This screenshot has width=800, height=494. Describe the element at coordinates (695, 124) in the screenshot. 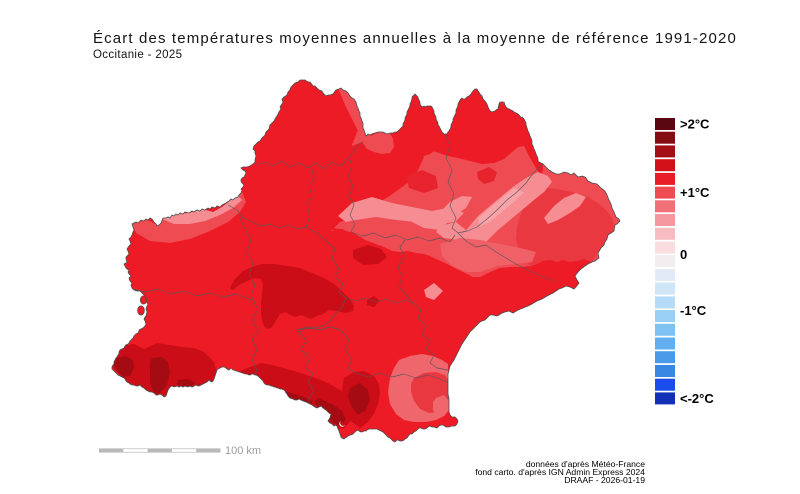

I see `svg-text: >2°C` at that location.